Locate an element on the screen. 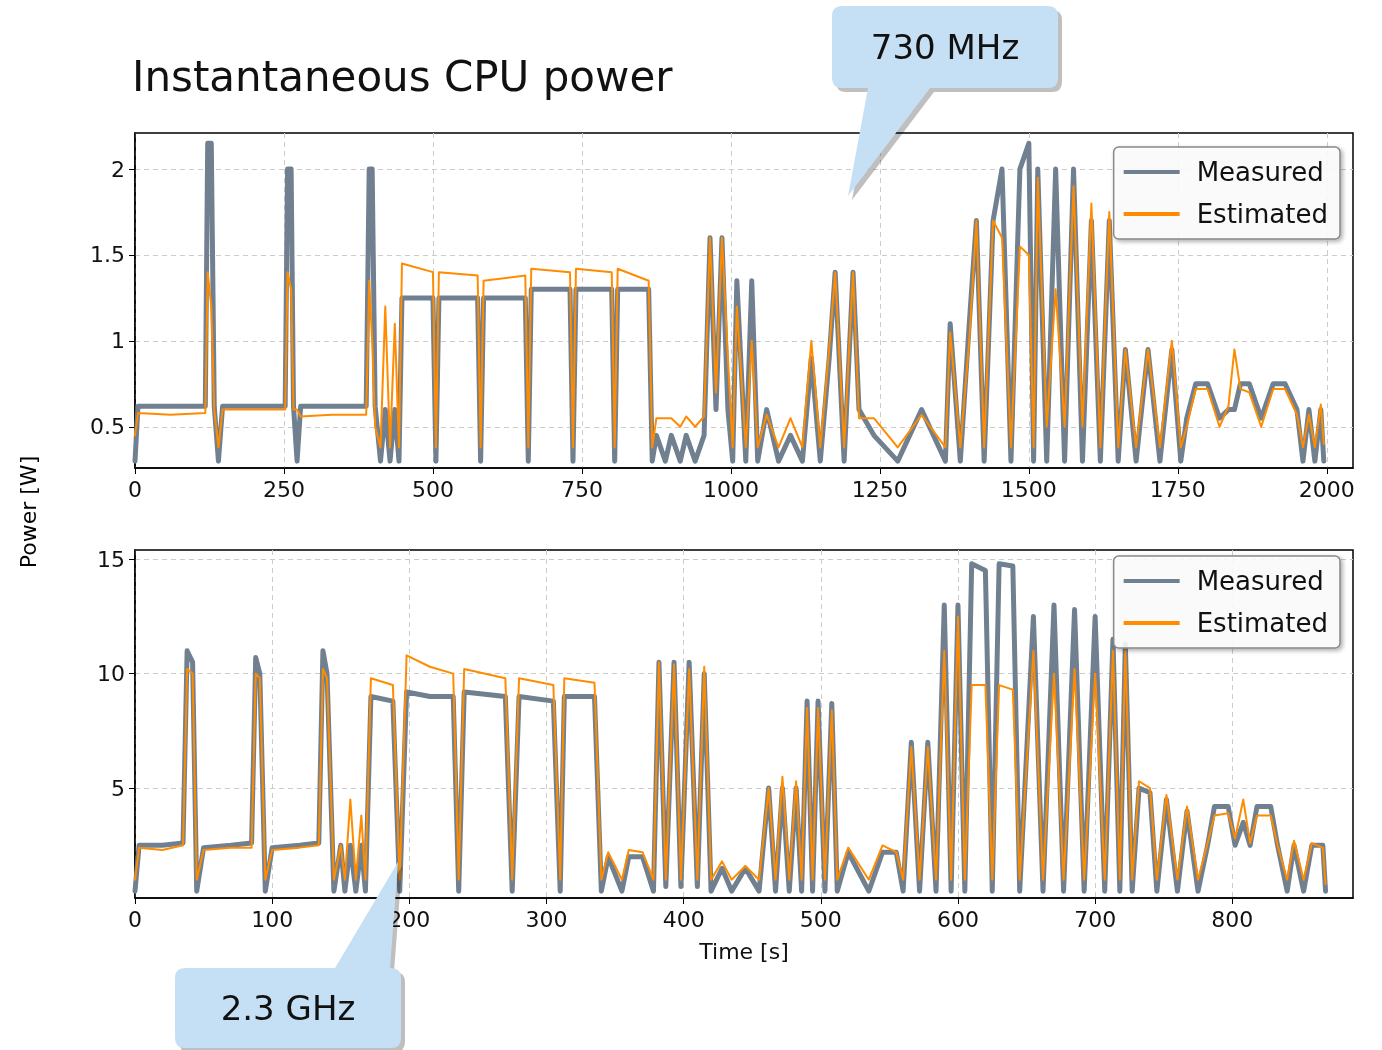 This screenshot has width=1382, height=1050. x-tick-label: 300 is located at coordinates (546, 919).